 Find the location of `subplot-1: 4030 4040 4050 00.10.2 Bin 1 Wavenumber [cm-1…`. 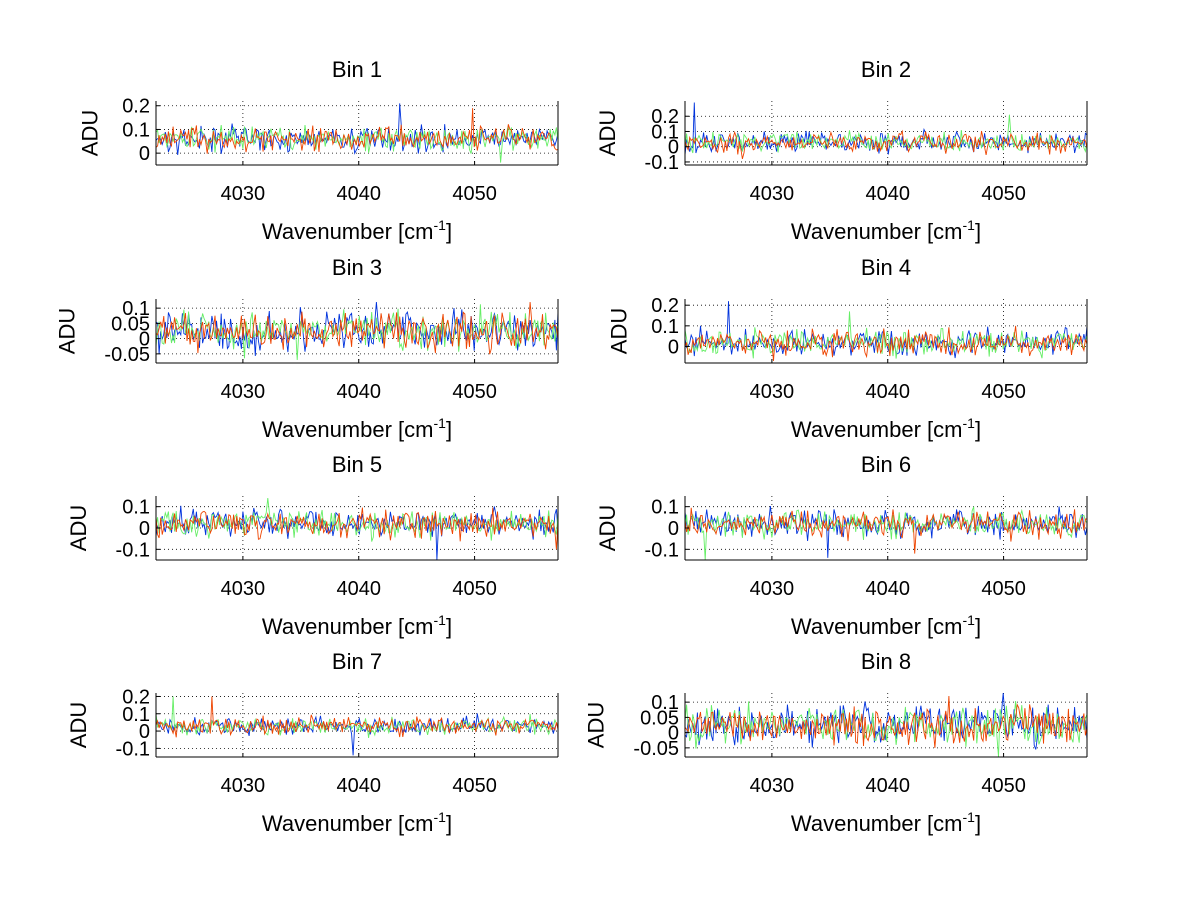

subplot-1: 4030 4040 4050 00.10.2 Bin 1 Wavenumber [cm-1… is located at coordinates (318, 150).